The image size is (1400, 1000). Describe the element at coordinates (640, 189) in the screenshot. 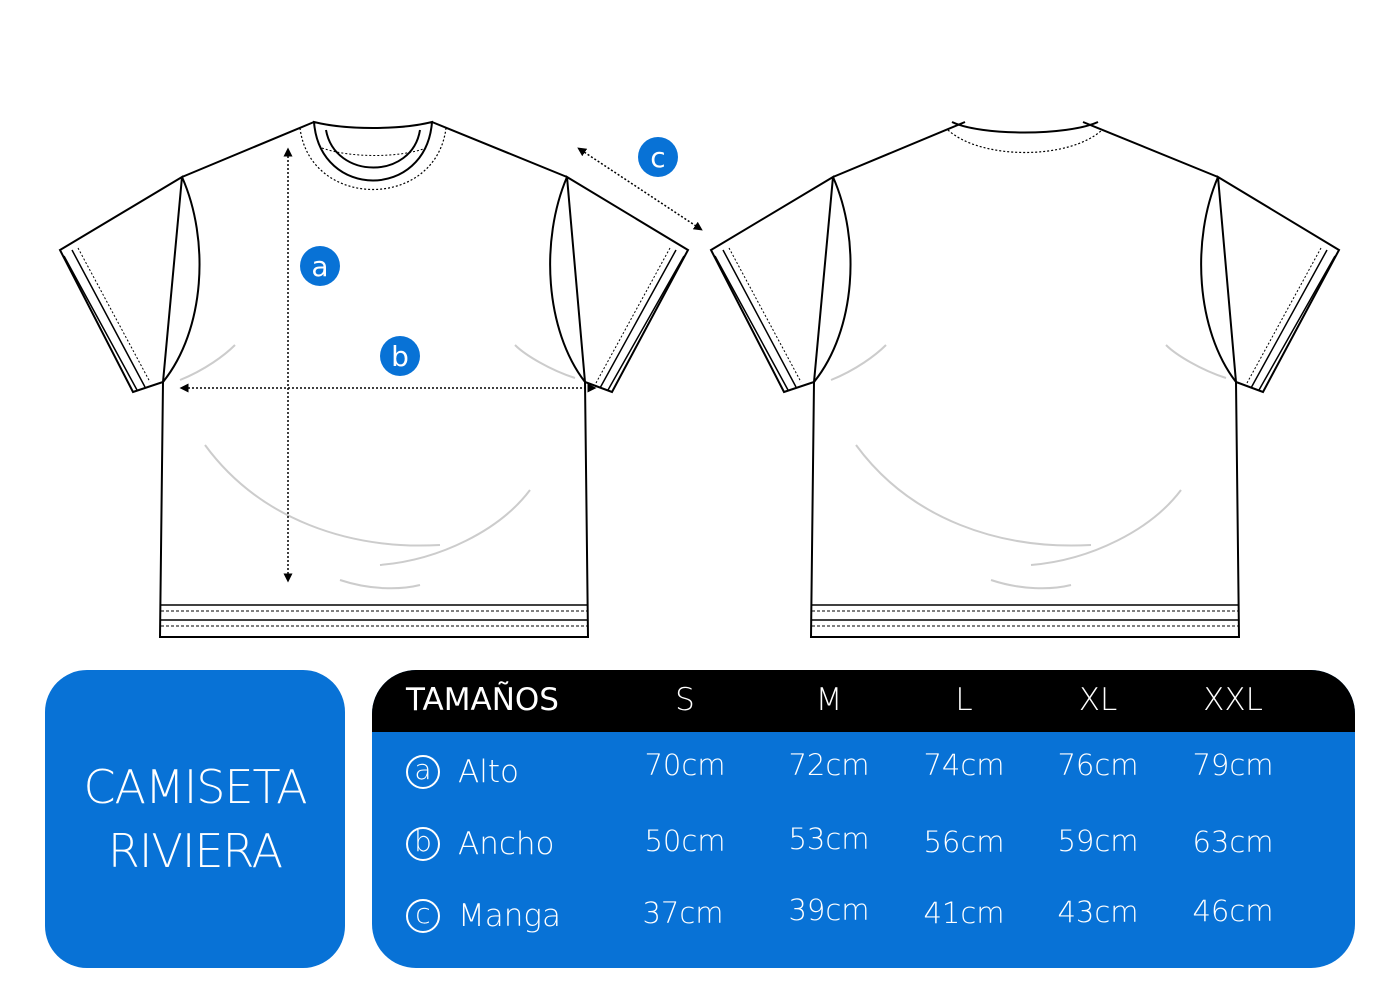

I see `sleeve-arrow` at that location.